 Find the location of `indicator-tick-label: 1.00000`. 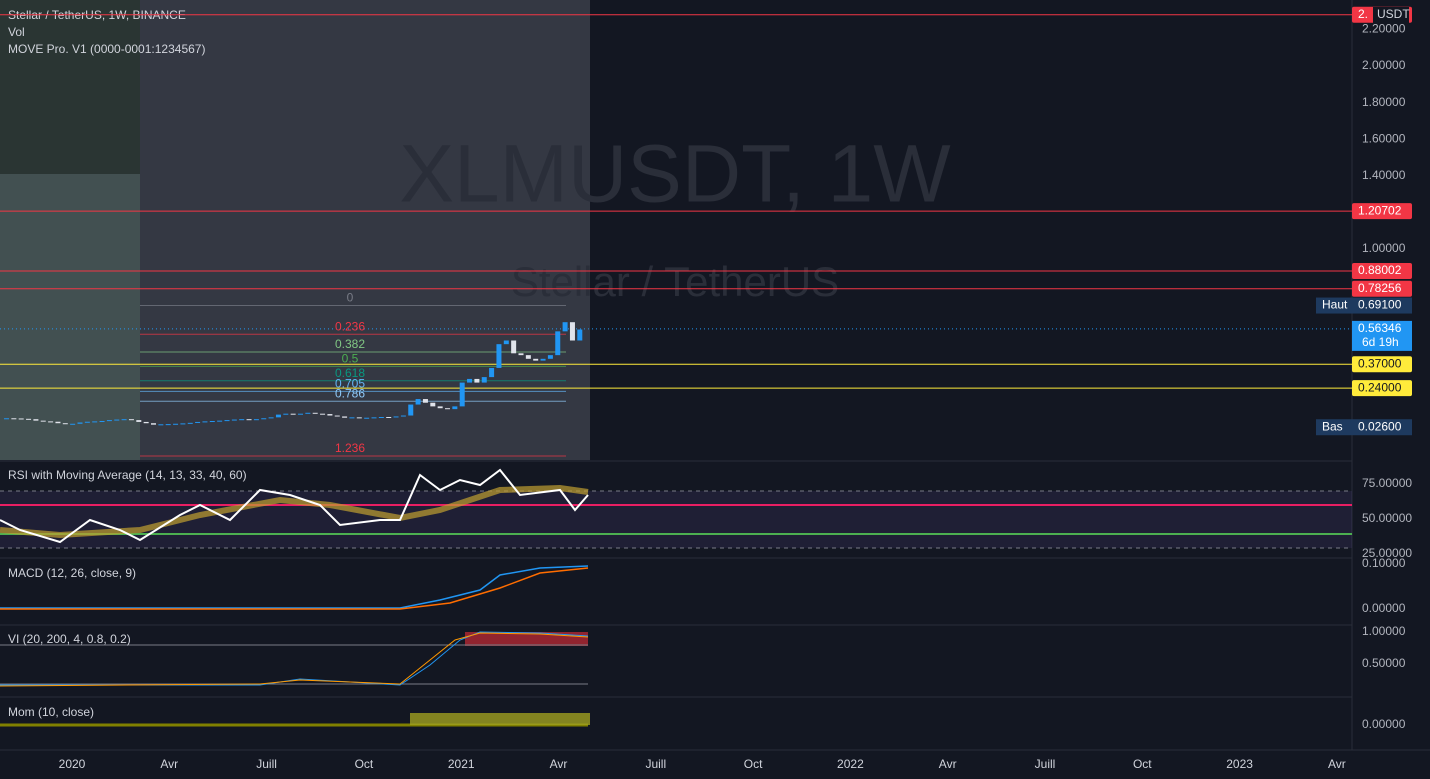

indicator-tick-label: 1.00000 is located at coordinates (1384, 631).